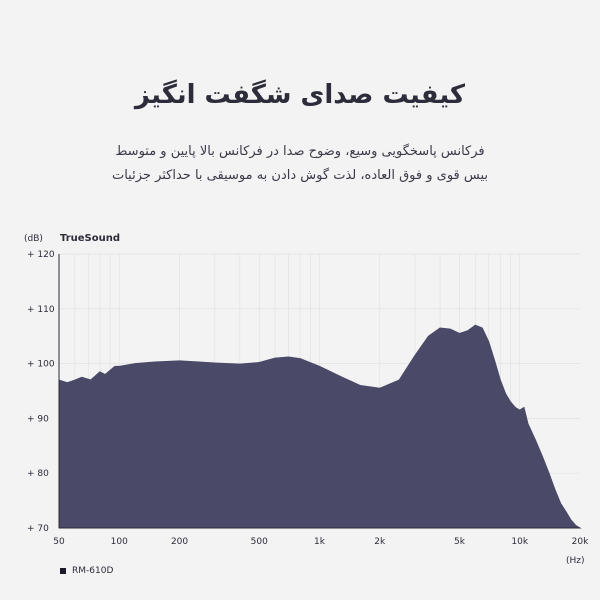 The height and width of the screenshot is (600, 600). Describe the element at coordinates (119, 542) in the screenshot. I see `x-tick-label: 100` at that location.